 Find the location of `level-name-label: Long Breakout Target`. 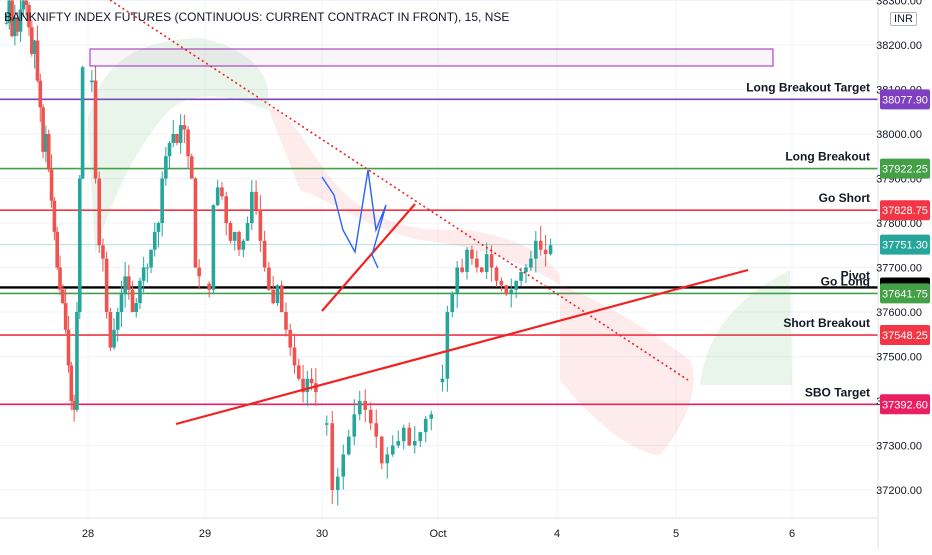

level-name-label: Long Breakout Target is located at coordinates (808, 87).